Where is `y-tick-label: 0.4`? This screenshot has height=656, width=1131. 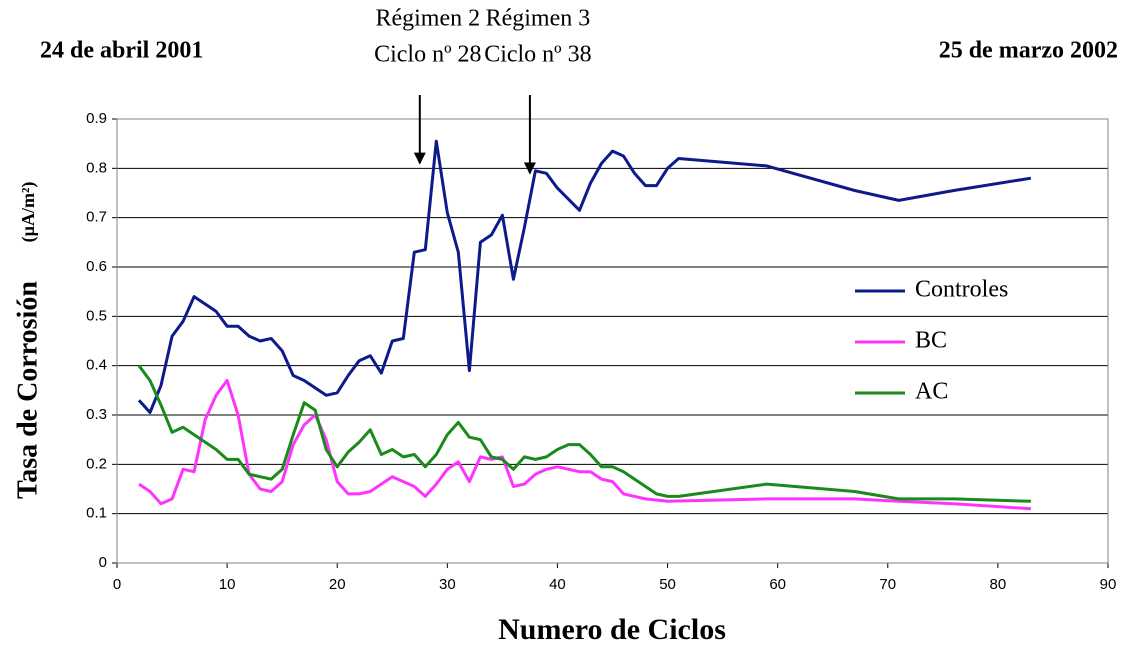
y-tick-label: 0.4 is located at coordinates (96, 365).